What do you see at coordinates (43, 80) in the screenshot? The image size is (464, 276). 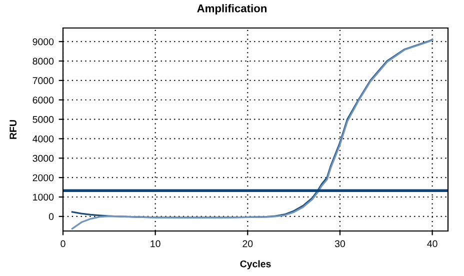 I see `y-tick-label: 7000` at bounding box center [43, 80].